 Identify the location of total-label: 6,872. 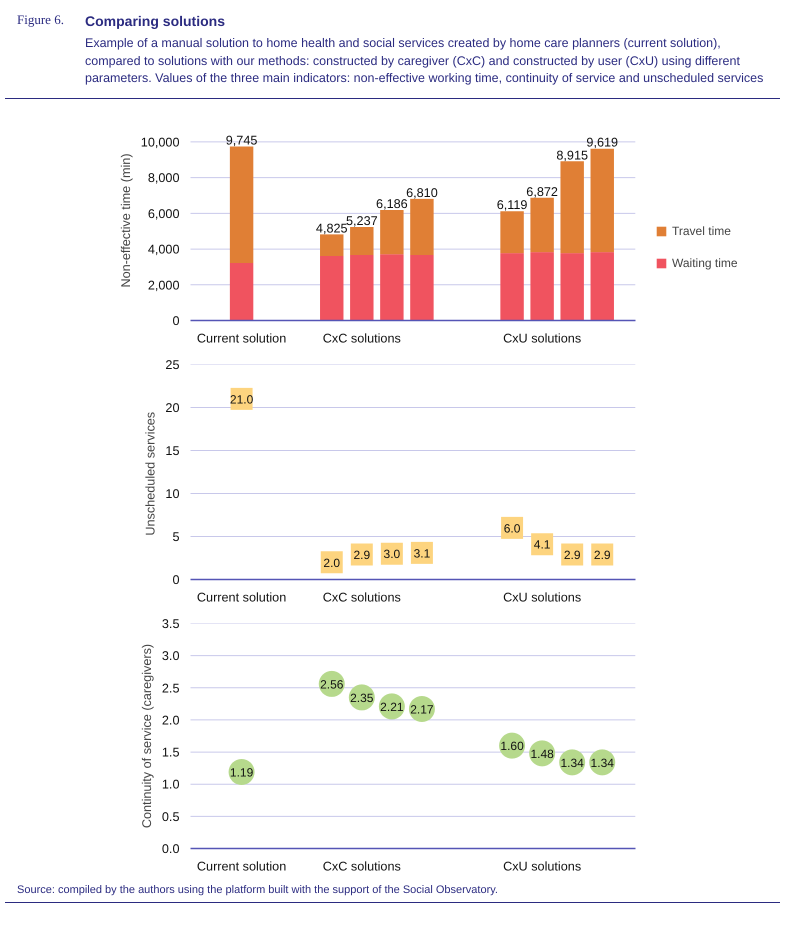
(542, 191).